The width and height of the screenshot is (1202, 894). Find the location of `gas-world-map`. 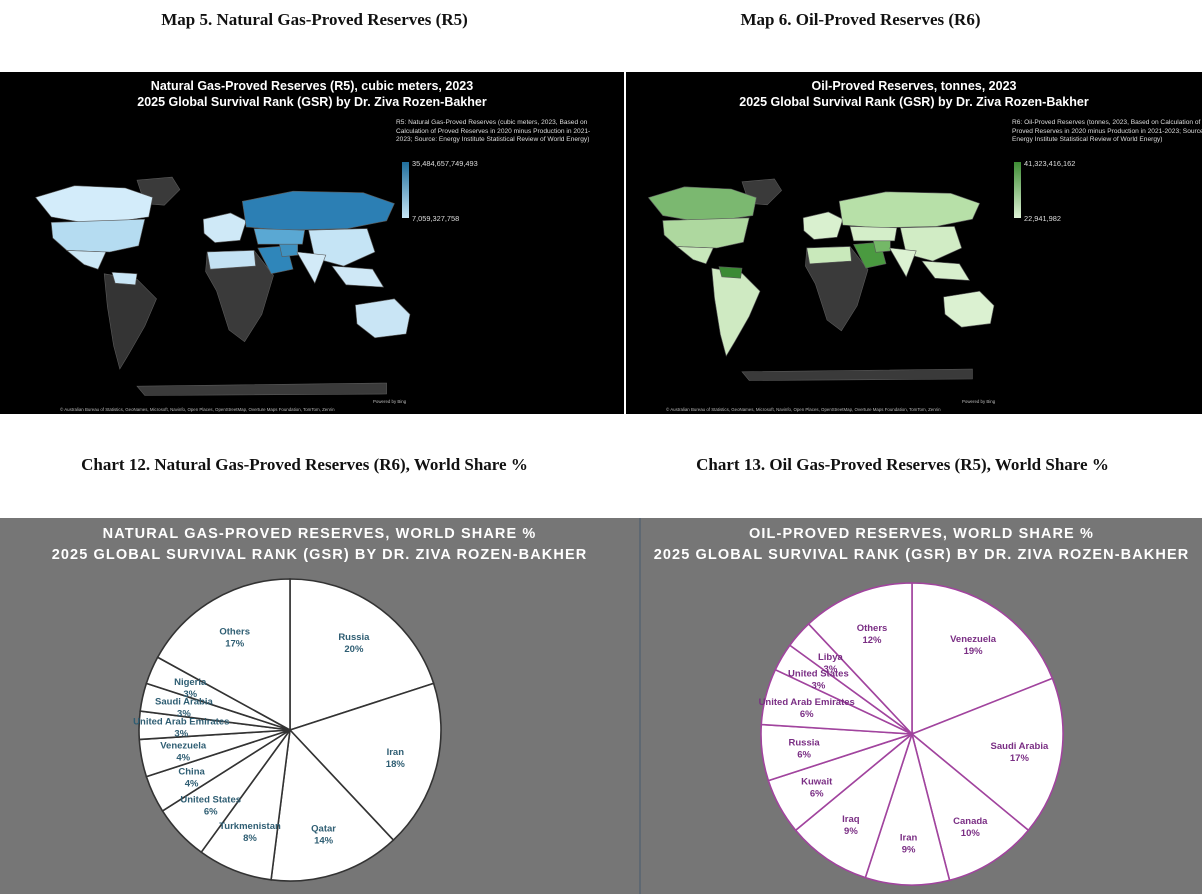

gas-world-map is located at coordinates (223, 286).